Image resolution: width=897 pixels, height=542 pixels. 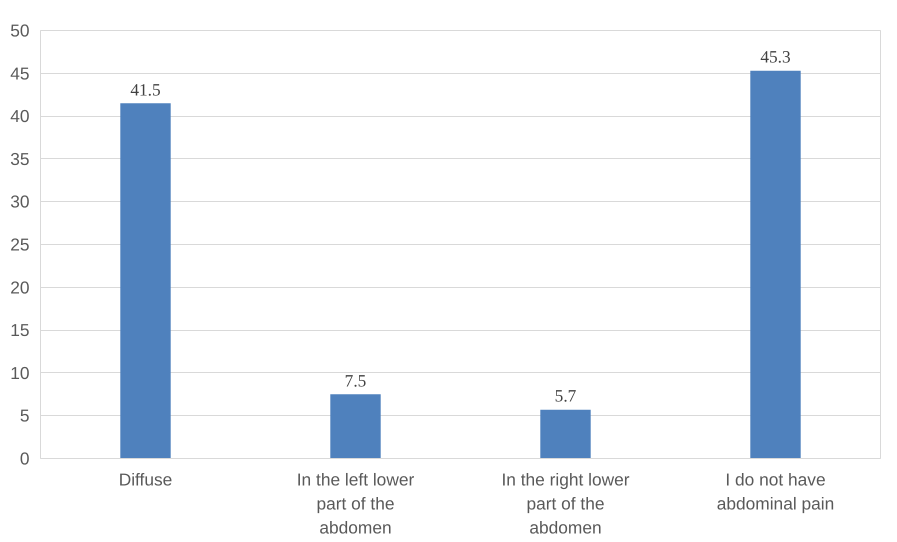 What do you see at coordinates (565, 504) in the screenshot?
I see `x-tick-label: In the right lower part of the abdomen` at bounding box center [565, 504].